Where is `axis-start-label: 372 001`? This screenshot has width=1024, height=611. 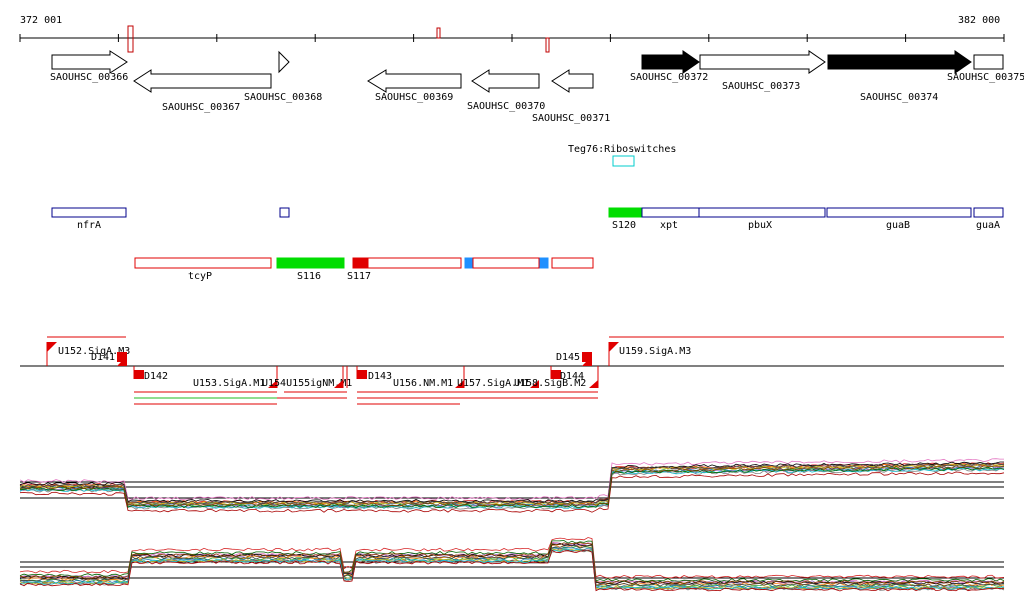
axis-start-label: 372 001 is located at coordinates (41, 20).